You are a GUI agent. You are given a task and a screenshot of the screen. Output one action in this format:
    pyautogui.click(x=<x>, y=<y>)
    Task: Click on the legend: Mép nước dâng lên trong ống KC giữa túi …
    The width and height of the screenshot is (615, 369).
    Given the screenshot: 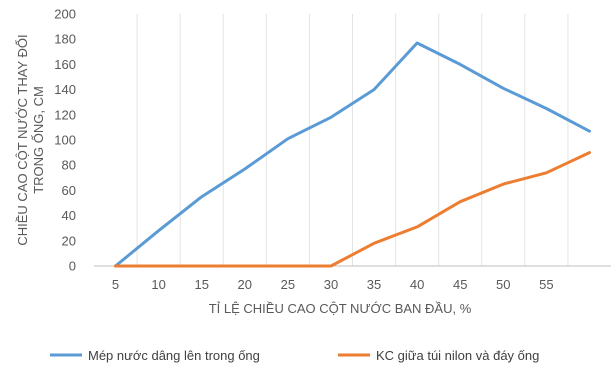 What is the action you would take?
    pyautogui.click(x=294, y=355)
    